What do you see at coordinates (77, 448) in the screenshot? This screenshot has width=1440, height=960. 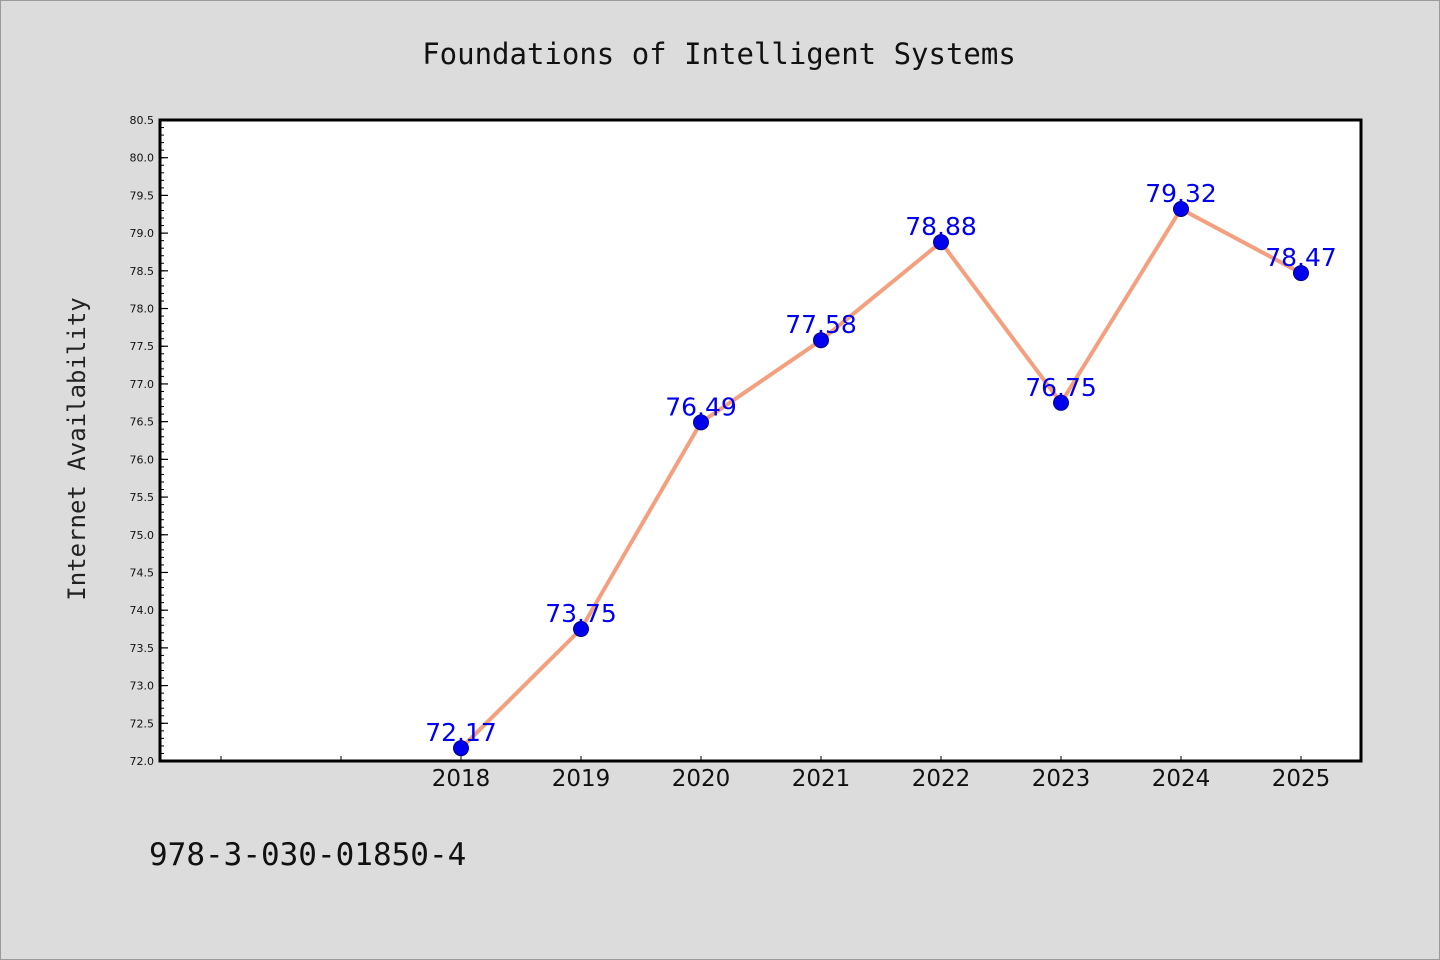 I see `y-axis-label: Internet Availability` at bounding box center [77, 448].